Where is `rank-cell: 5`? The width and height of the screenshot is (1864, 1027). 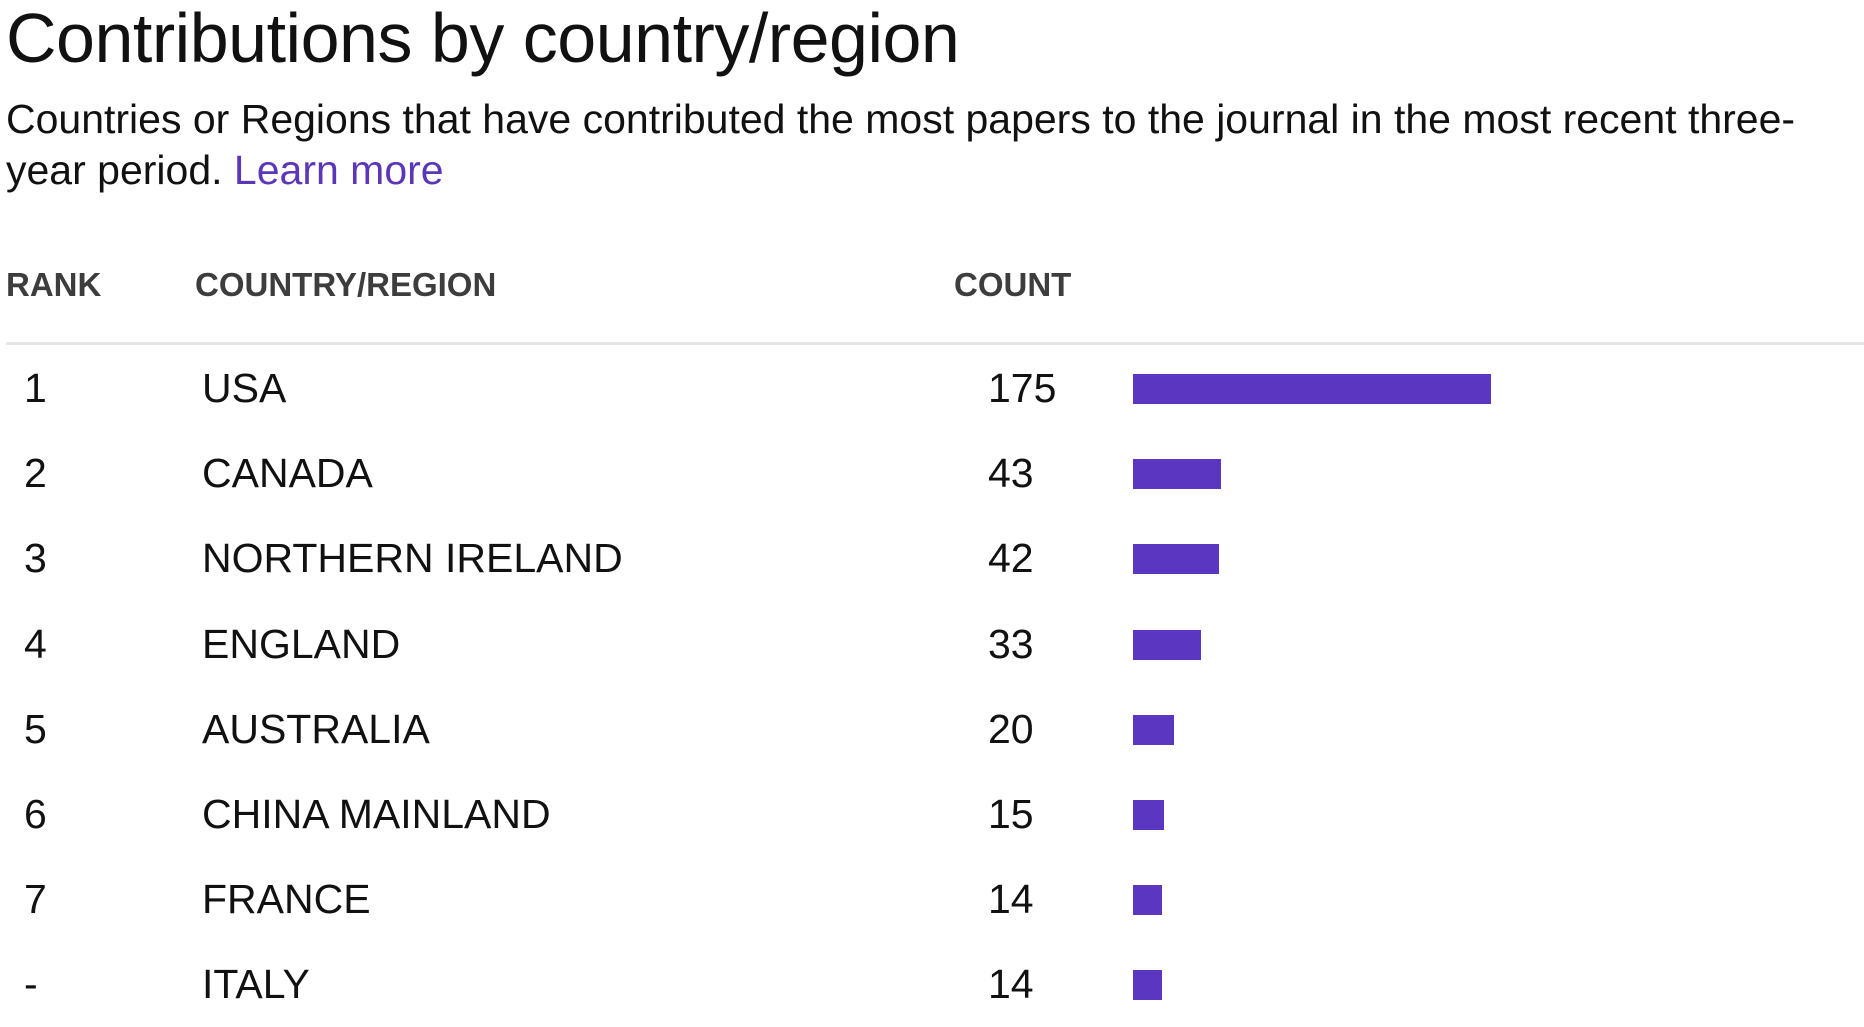
rank-cell: 5 is located at coordinates (35, 728).